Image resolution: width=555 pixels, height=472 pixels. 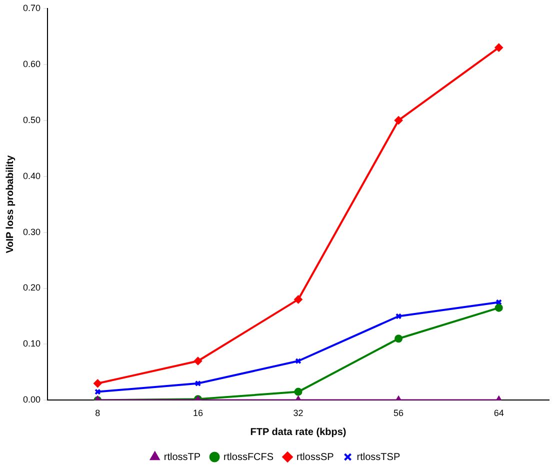 I want to click on y-tick-label: 0.40, so click(x=31, y=175).